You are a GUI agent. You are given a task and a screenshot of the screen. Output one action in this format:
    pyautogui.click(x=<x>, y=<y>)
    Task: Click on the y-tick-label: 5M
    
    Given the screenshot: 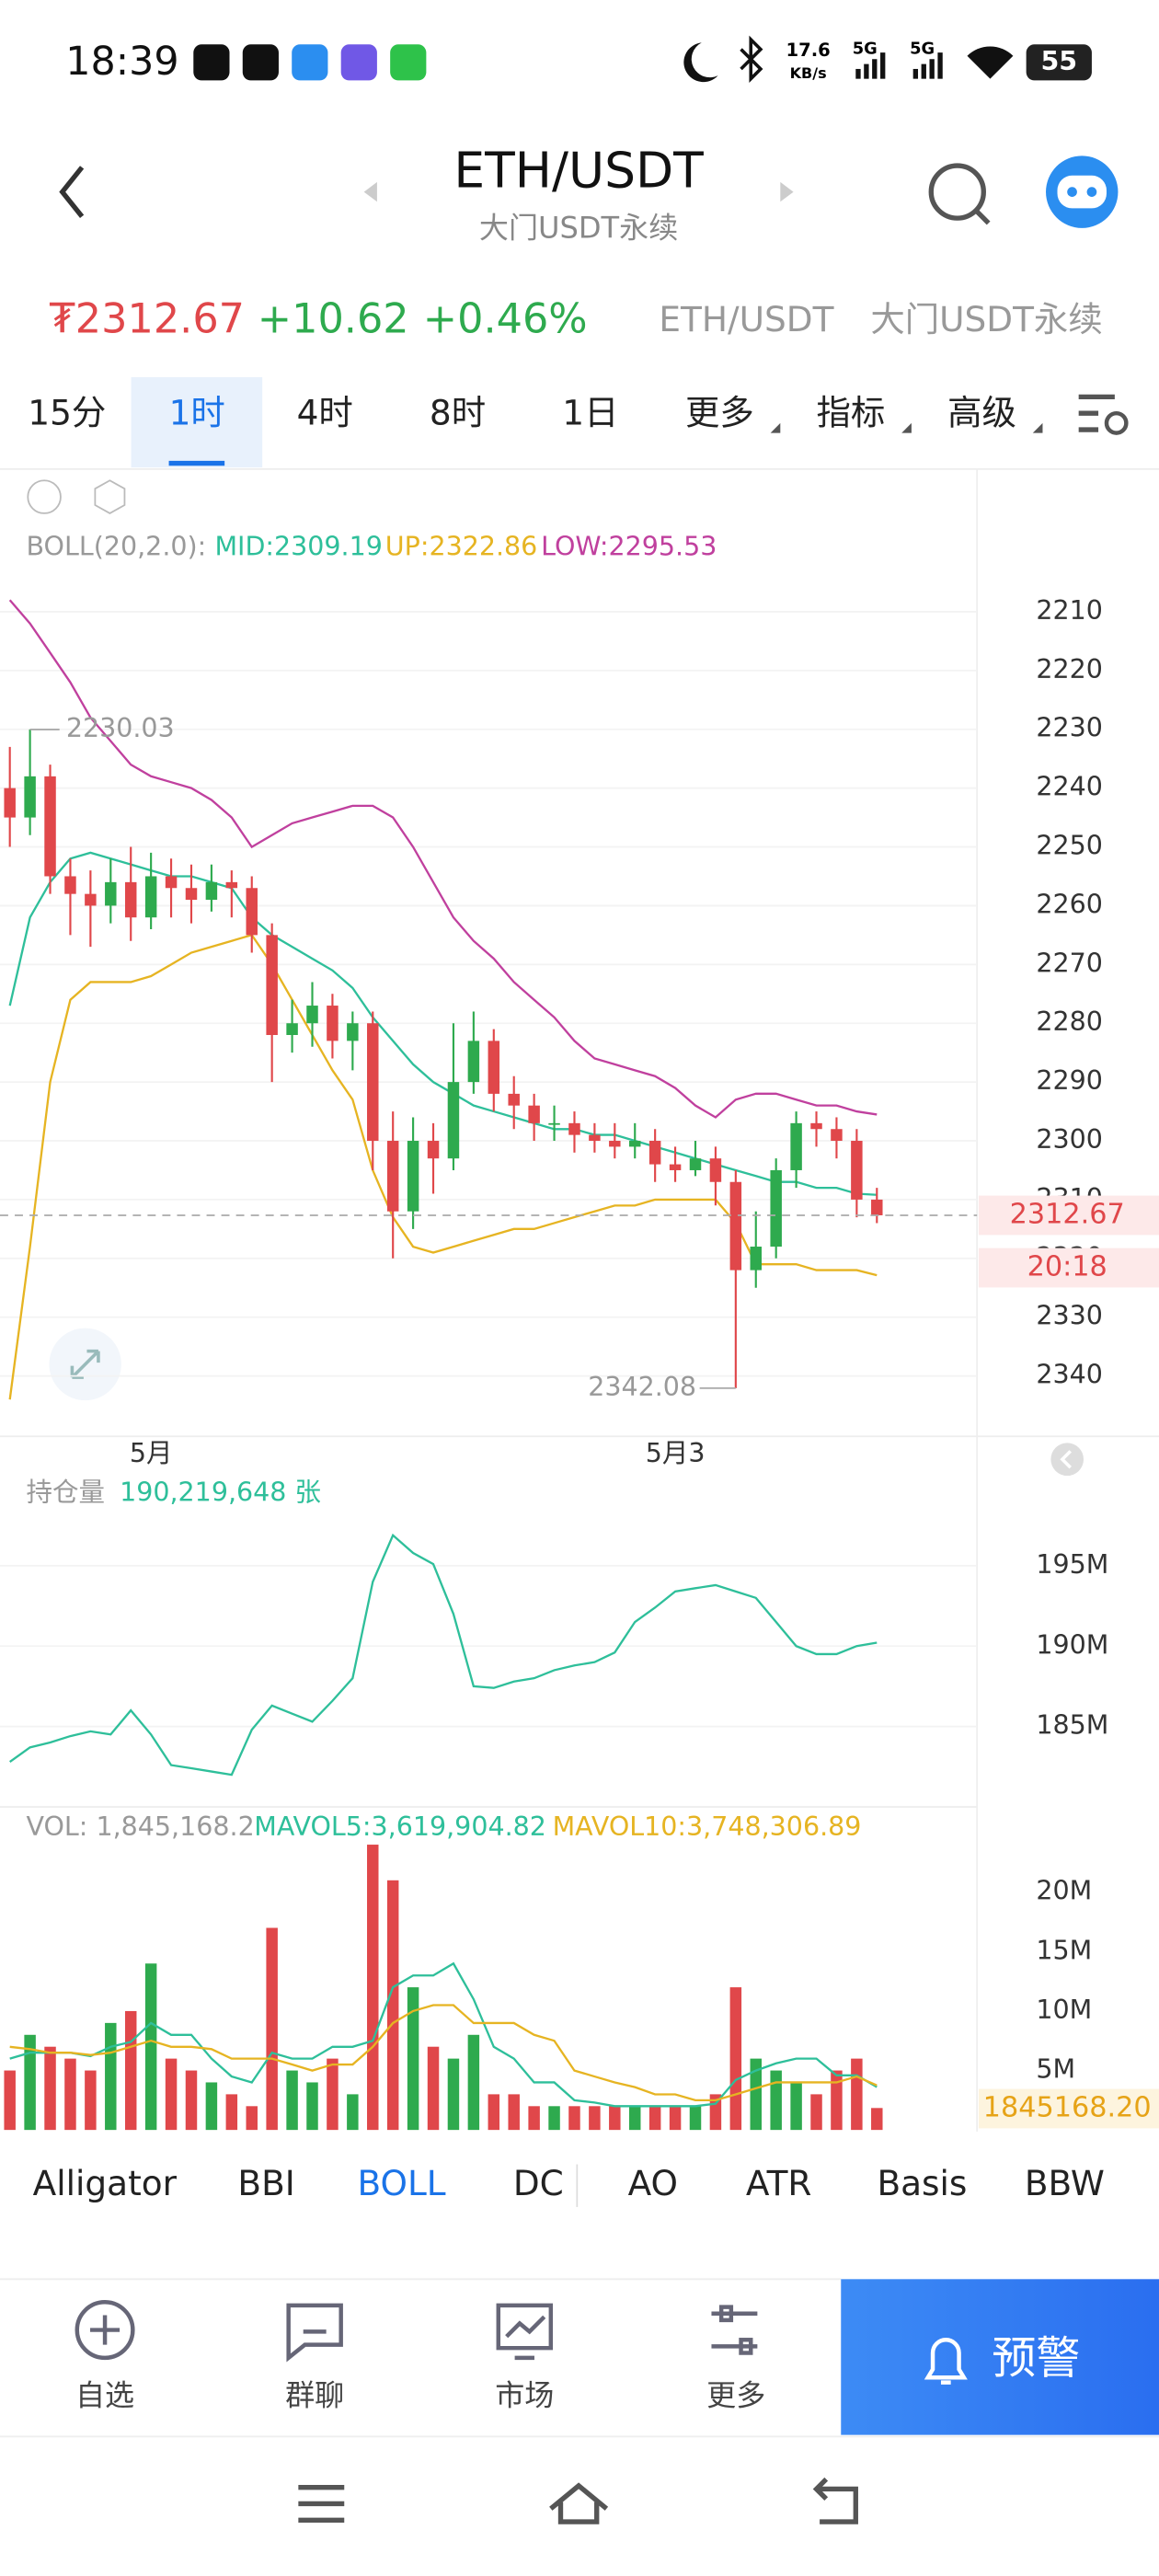 What is the action you would take?
    pyautogui.click(x=1055, y=2069)
    